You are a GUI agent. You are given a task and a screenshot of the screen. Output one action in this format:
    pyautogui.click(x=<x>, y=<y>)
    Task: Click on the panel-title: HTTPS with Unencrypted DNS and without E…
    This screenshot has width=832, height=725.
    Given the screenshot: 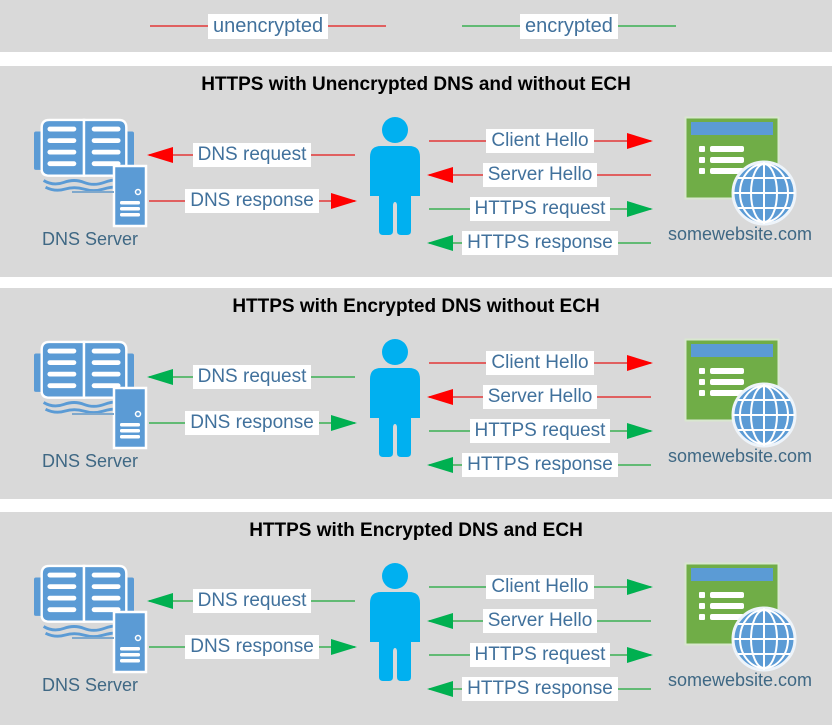 What is the action you would take?
    pyautogui.click(x=416, y=84)
    